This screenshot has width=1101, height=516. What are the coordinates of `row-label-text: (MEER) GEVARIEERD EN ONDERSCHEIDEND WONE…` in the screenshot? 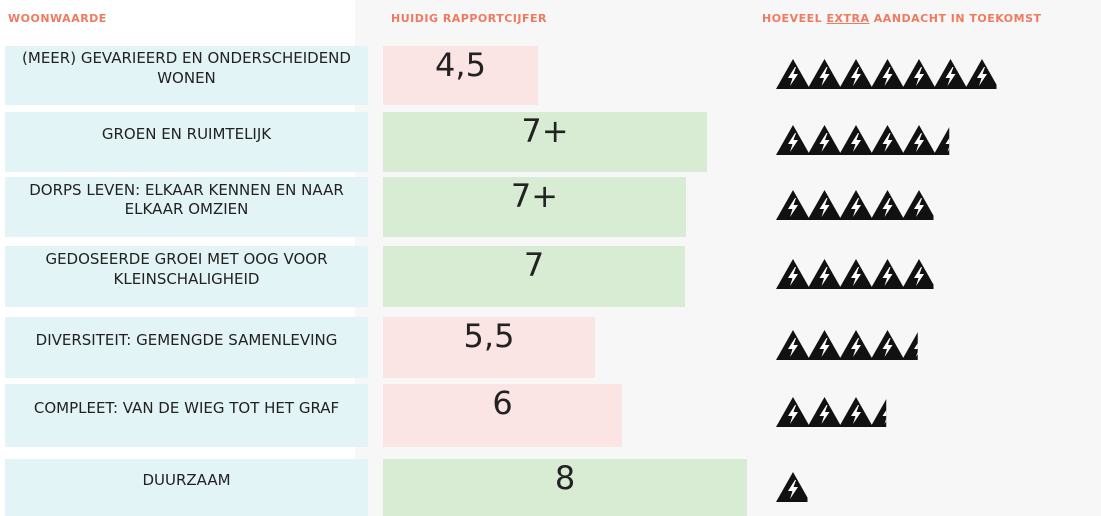 It's located at (186, 68).